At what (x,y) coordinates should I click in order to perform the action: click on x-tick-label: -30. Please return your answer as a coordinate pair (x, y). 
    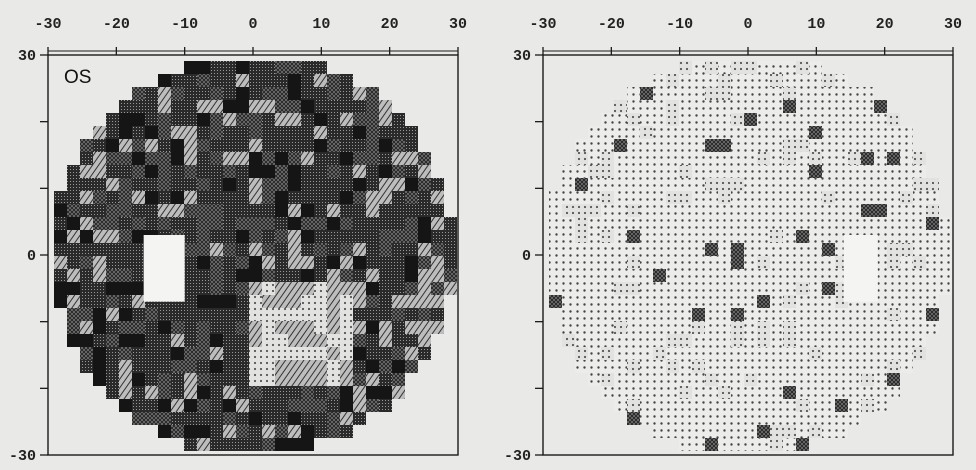
    Looking at the image, I should click on (542, 24).